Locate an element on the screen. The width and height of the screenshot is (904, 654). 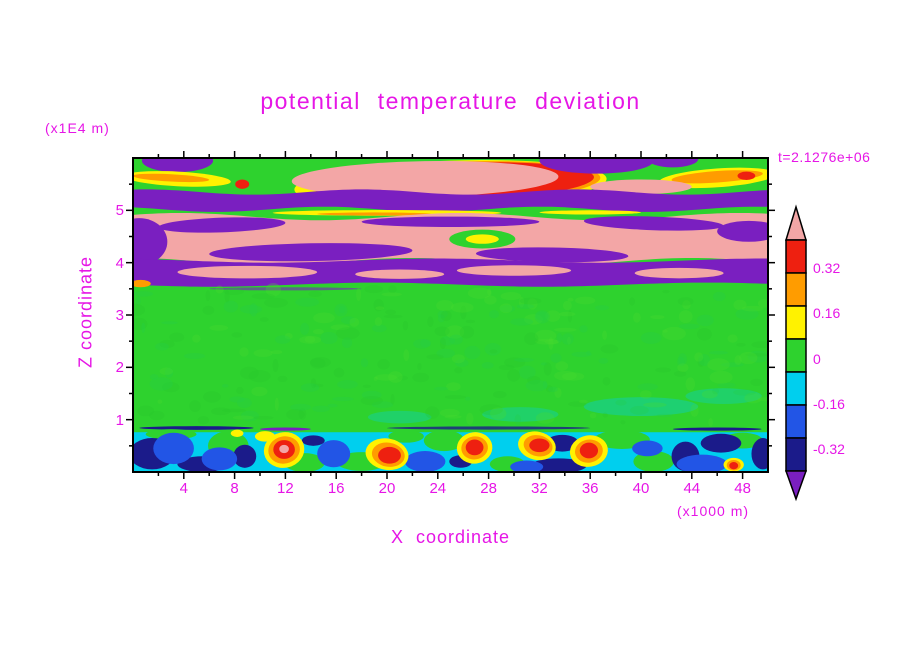
x-tick-label: 12 is located at coordinates (285, 488).